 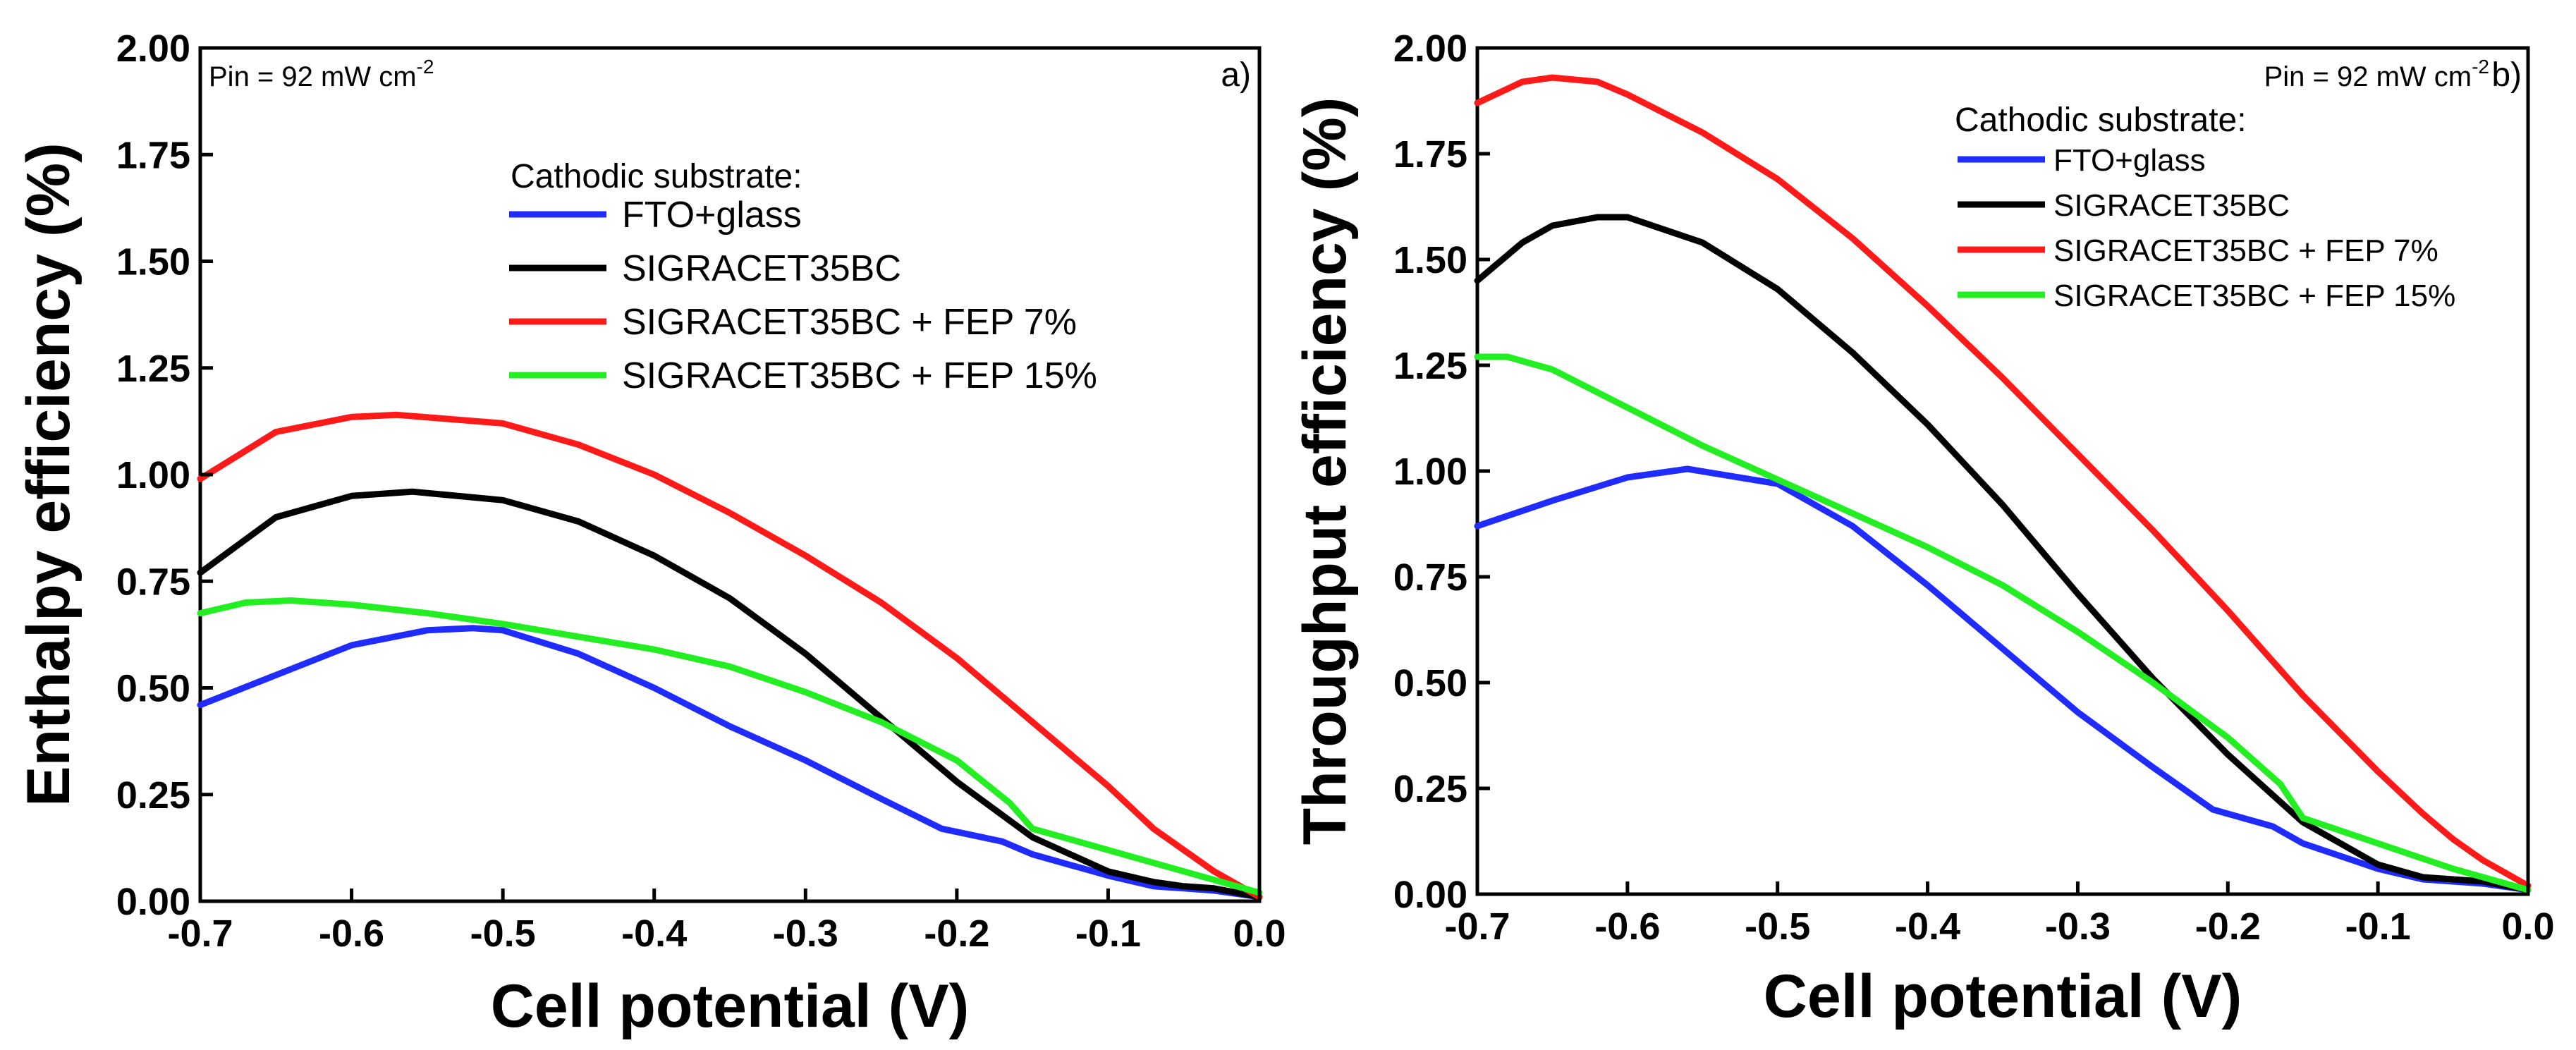 What do you see at coordinates (1430, 49) in the screenshot?
I see `panel-b-y-tick-label: 2.00` at bounding box center [1430, 49].